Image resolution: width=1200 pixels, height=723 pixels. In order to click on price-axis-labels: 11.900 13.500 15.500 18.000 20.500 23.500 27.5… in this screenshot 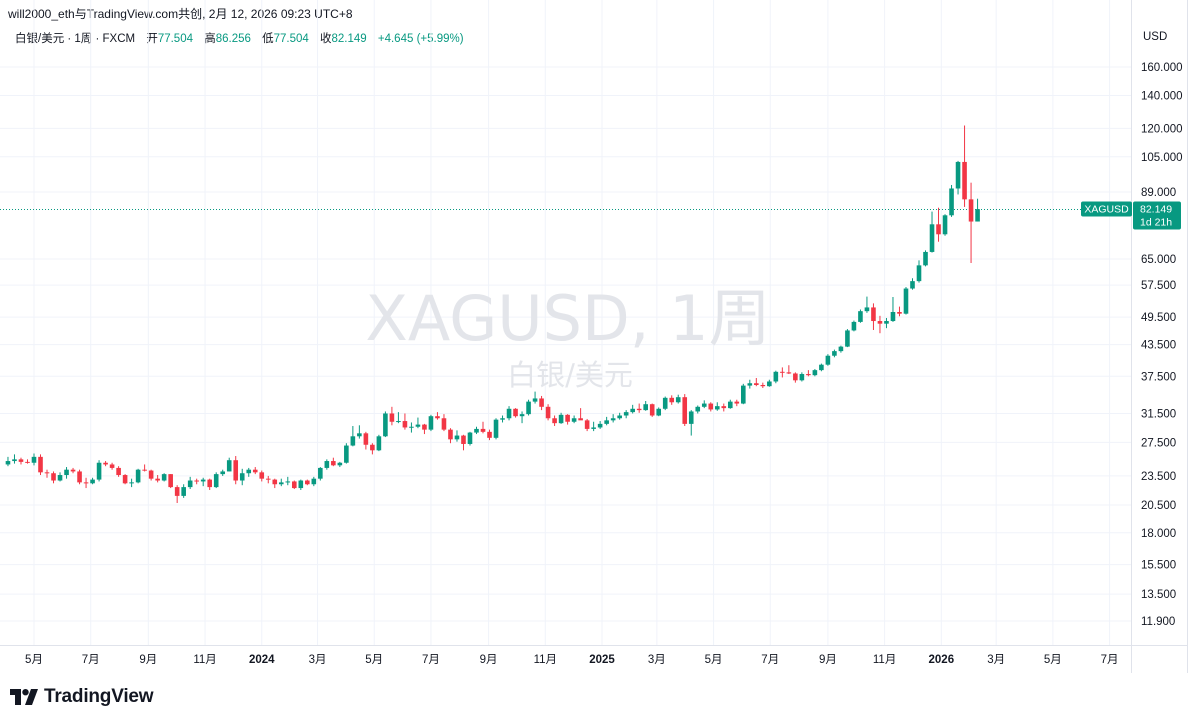, I will do `click(1162, 345)`.